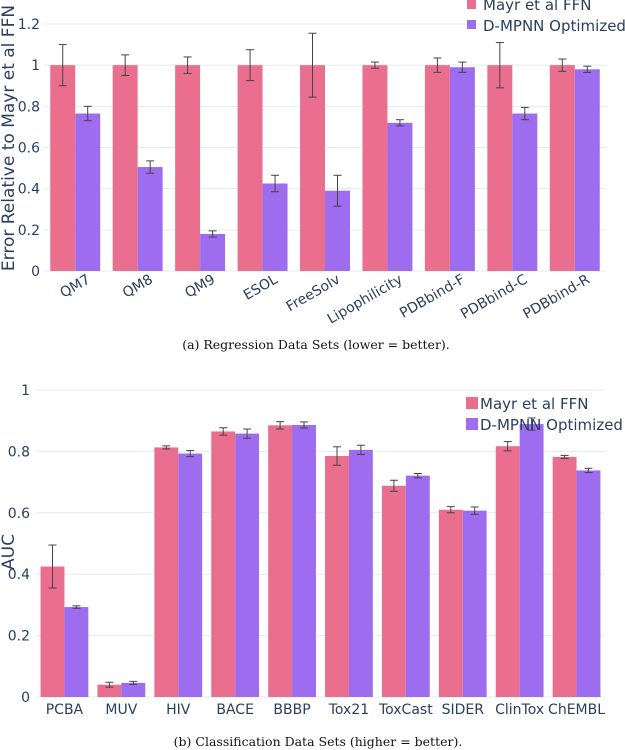 This screenshot has height=750, width=625. I want to click on x-tick-label: SIDER, so click(463, 710).